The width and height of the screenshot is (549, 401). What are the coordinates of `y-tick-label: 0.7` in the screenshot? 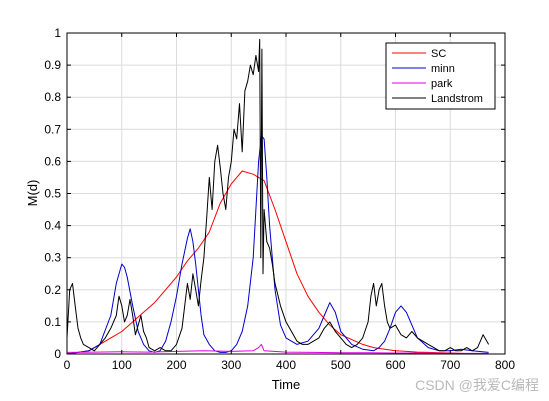 It's located at (52, 129).